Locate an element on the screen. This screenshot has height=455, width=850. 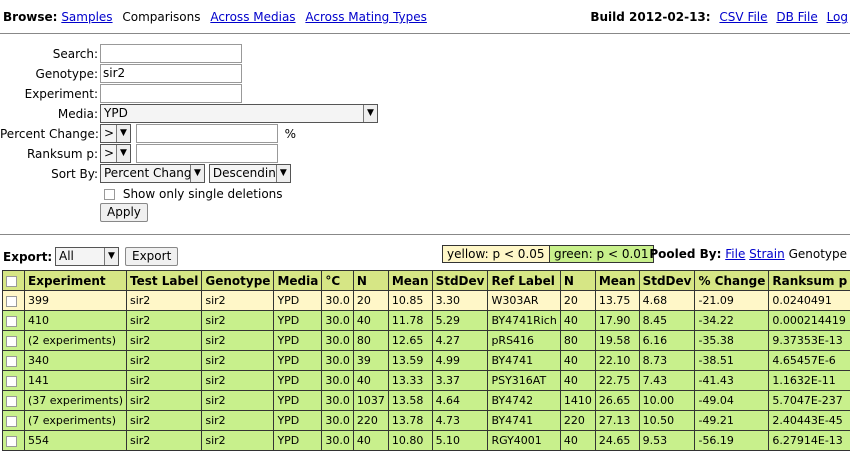
table-cell: 26.65 is located at coordinates (617, 400).